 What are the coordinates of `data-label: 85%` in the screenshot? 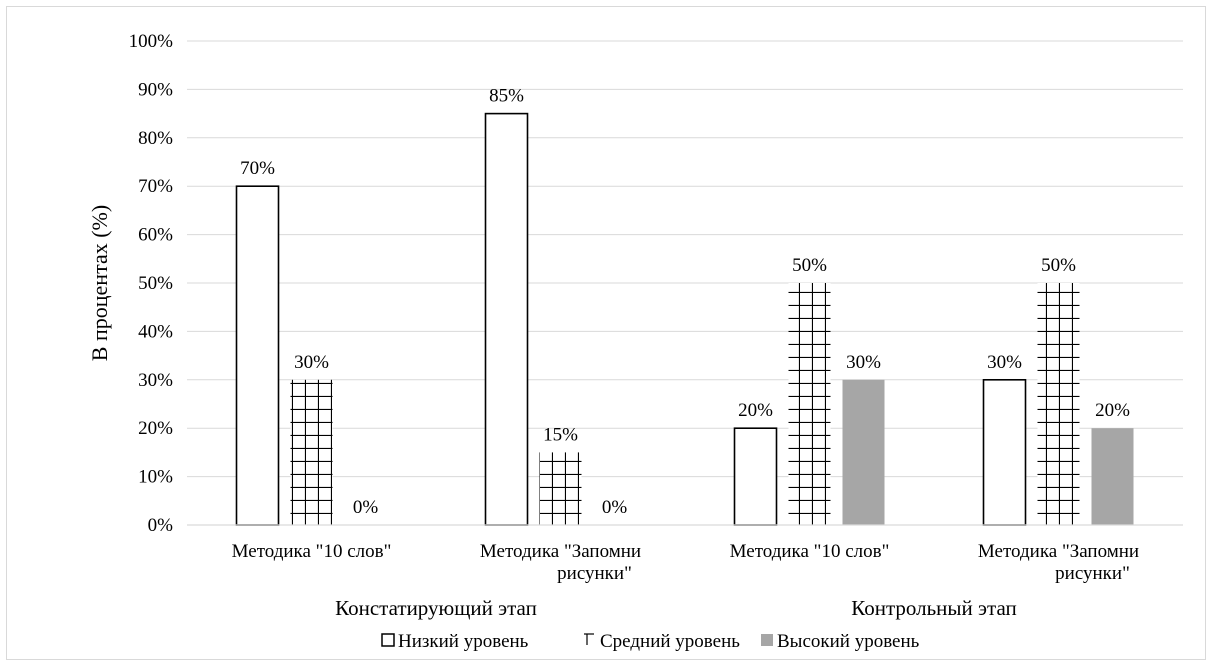 It's located at (506, 96).